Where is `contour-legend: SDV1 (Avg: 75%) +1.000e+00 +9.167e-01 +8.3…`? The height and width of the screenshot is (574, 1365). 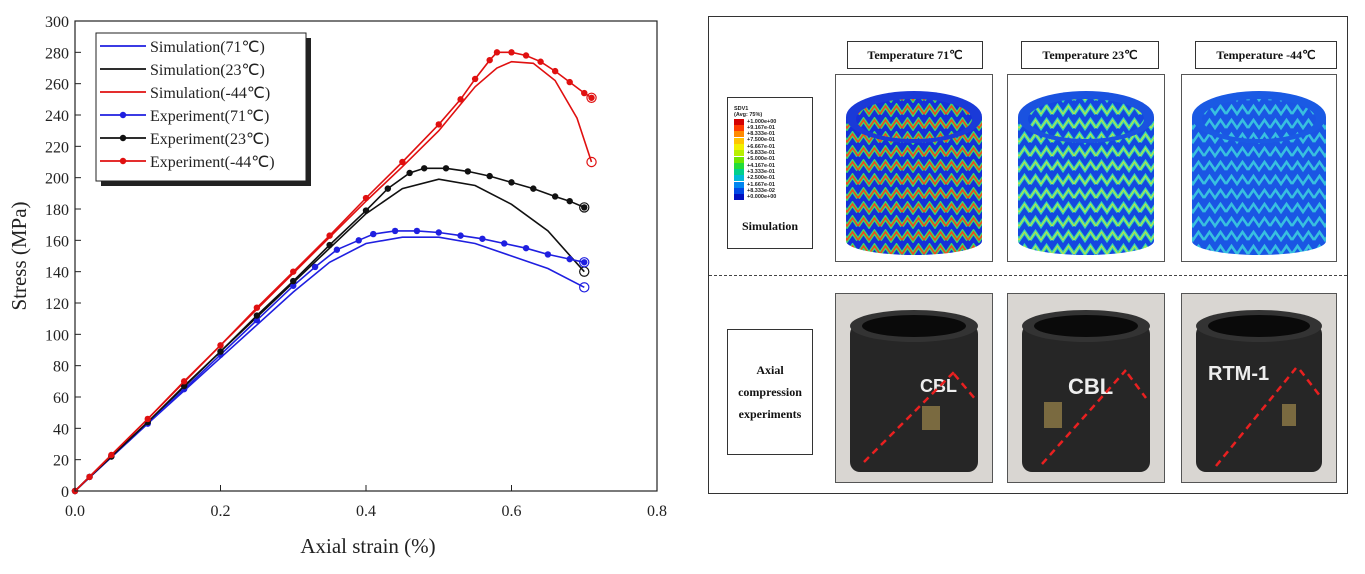
contour-legend: SDV1 (Avg: 75%) +1.000e+00 +9.167e-01 +8.3… is located at coordinates (755, 153).